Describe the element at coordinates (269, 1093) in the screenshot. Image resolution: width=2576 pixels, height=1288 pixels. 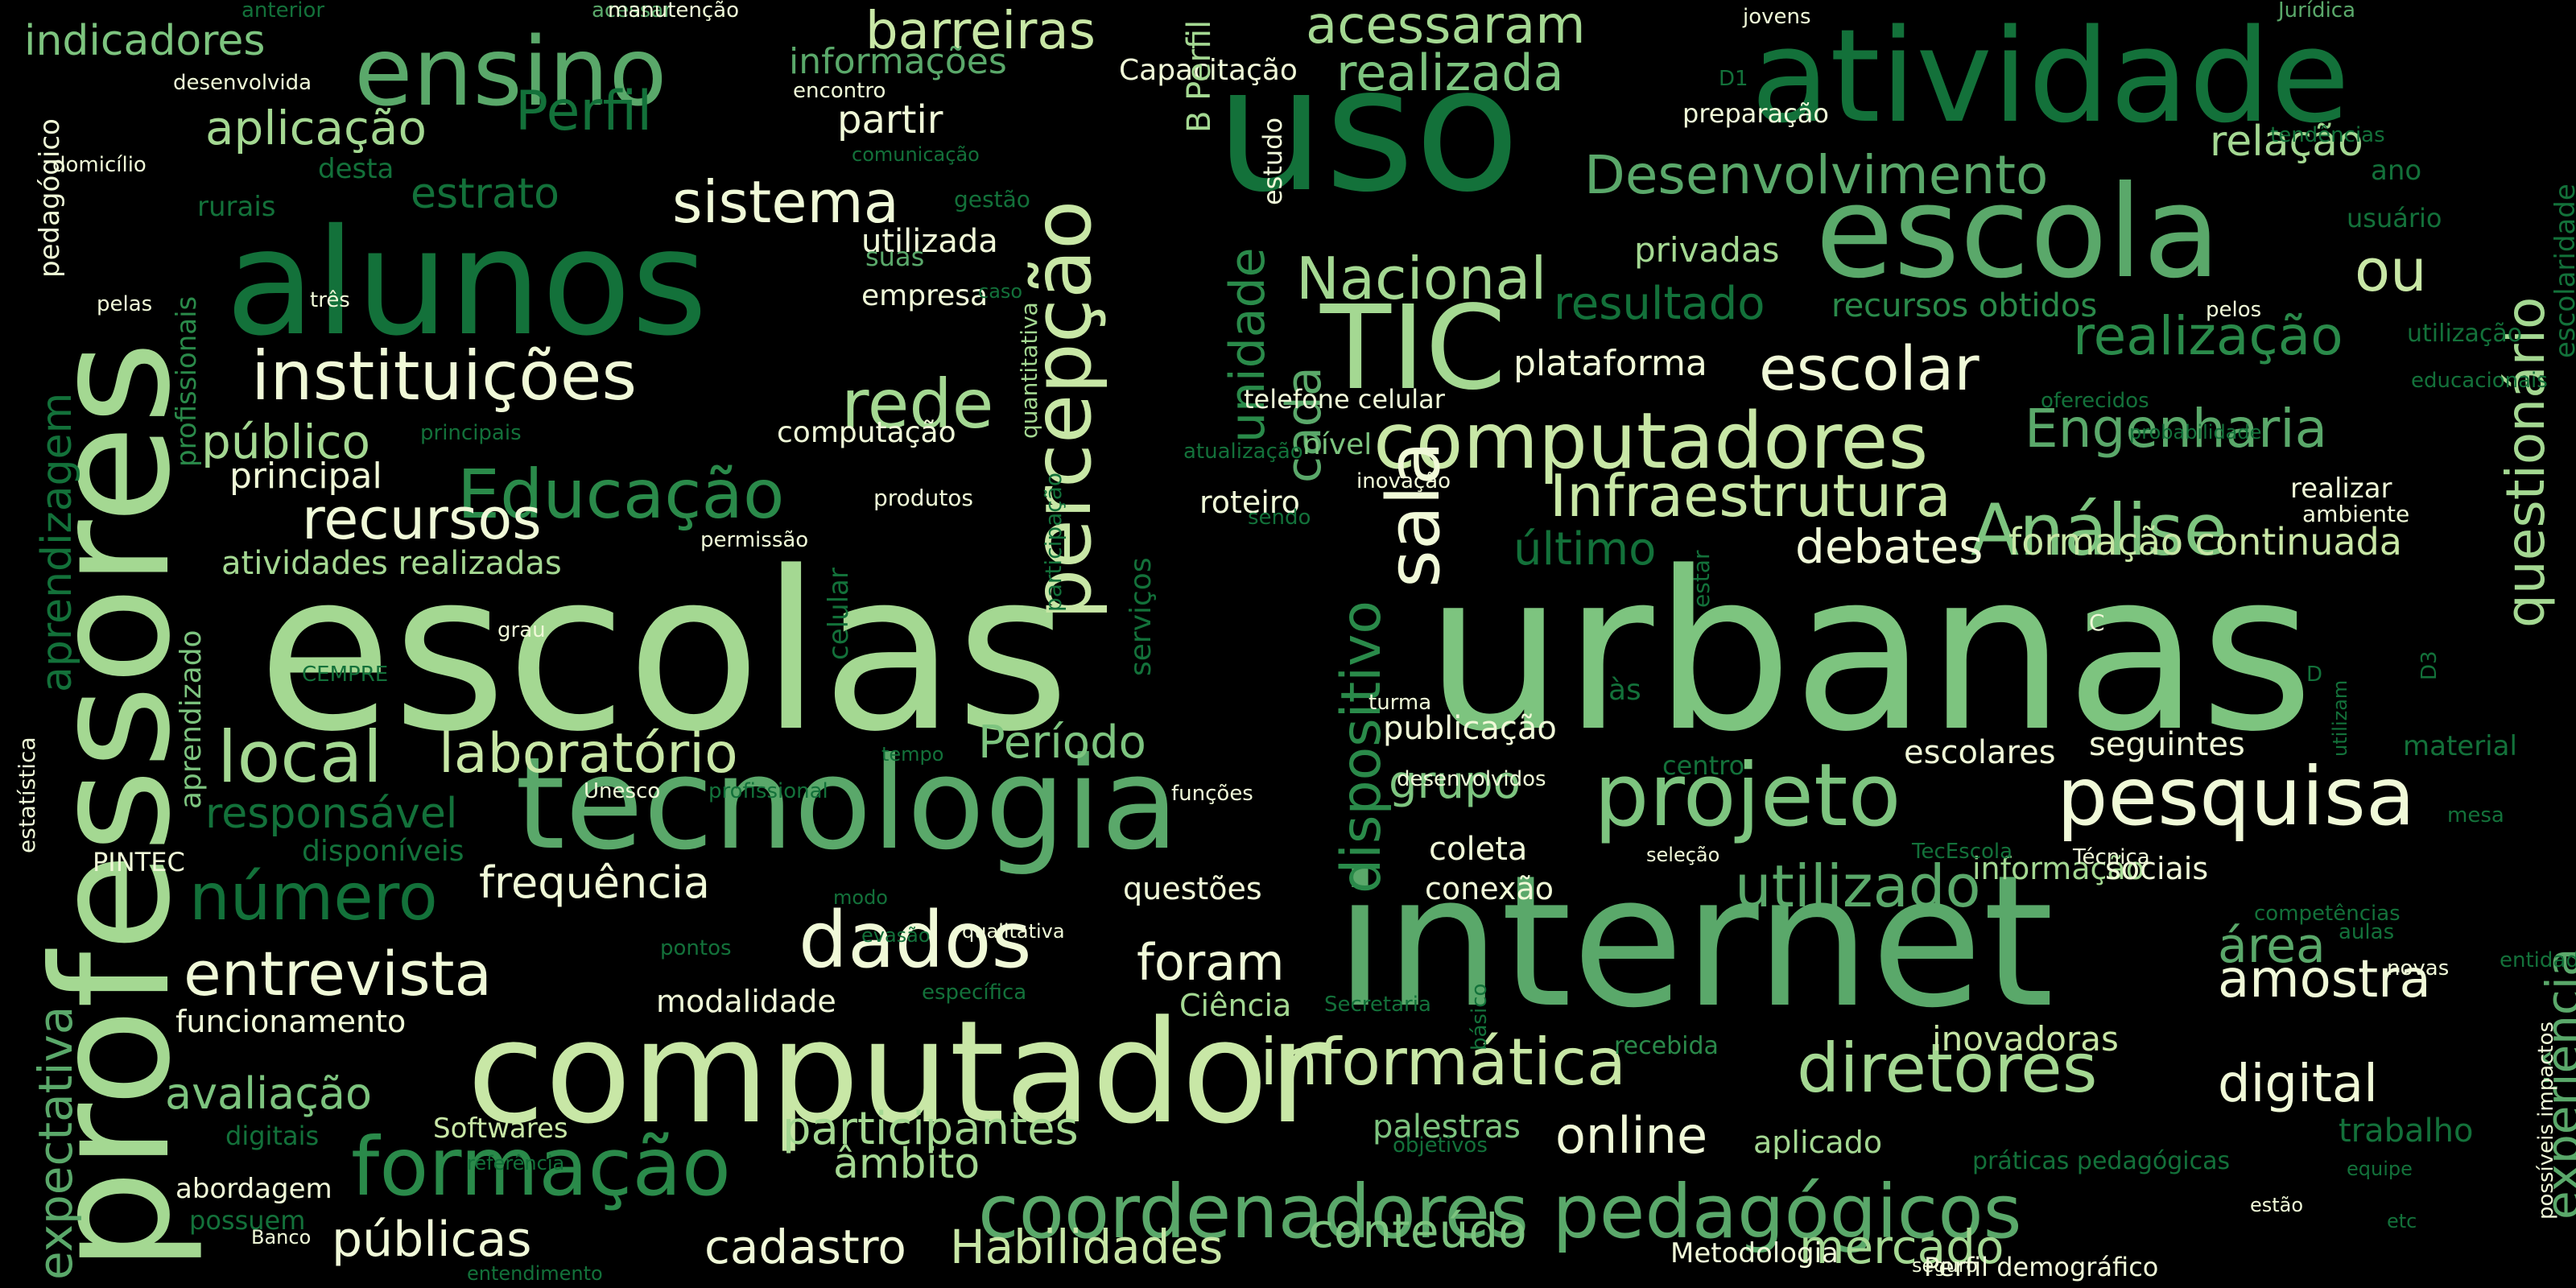
I see `word-avaliacao-62: avaliação` at that location.